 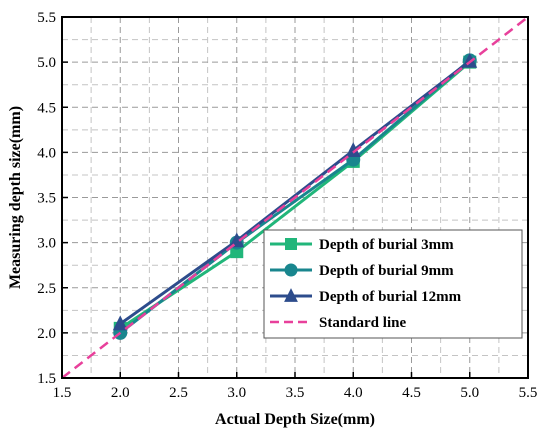 I want to click on y-tick-label: 3.0, so click(x=46, y=244).